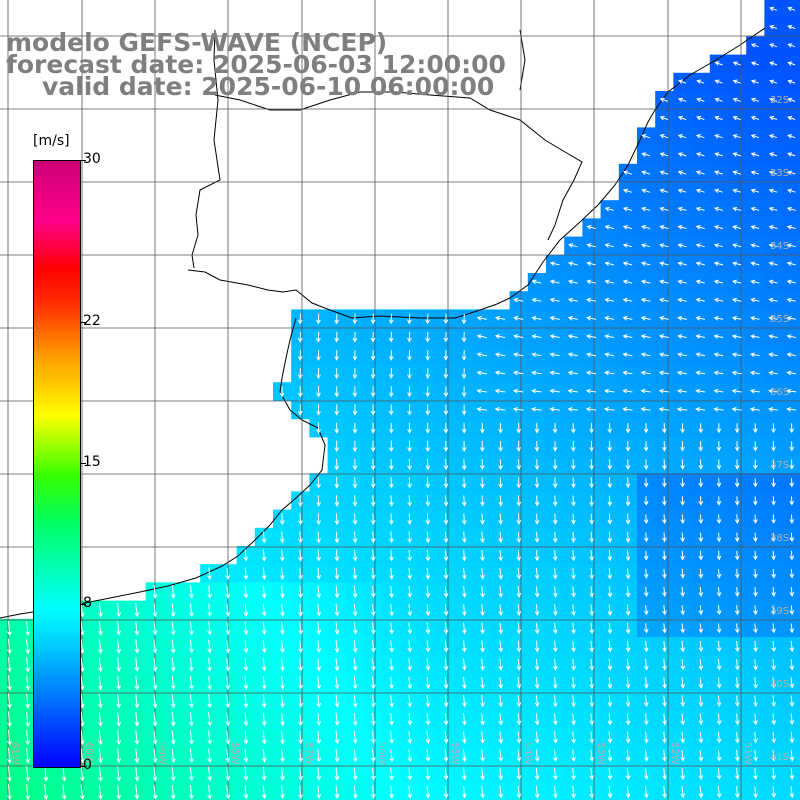  What do you see at coordinates (527, 753) in the screenshot?
I see `longitude-label: 54W` at bounding box center [527, 753].